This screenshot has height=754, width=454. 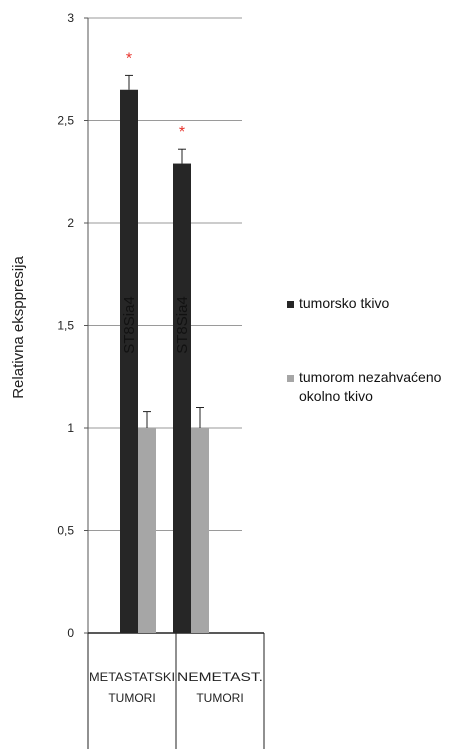 I want to click on y-tick-label: 0,5, so click(x=65, y=531).